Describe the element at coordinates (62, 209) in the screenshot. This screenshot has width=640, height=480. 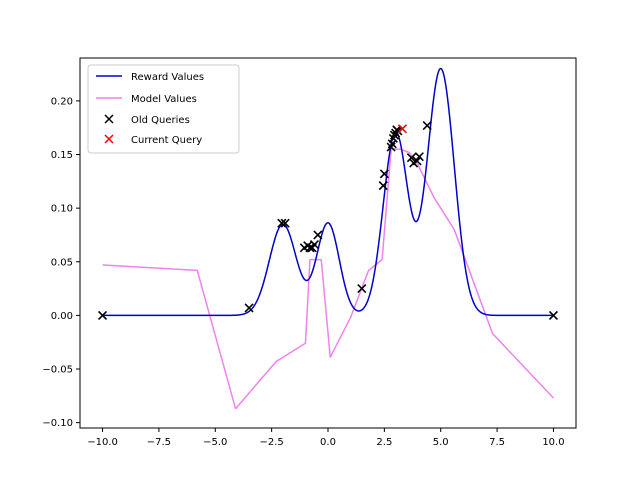
I see `y-tick-label: 0.10` at that location.